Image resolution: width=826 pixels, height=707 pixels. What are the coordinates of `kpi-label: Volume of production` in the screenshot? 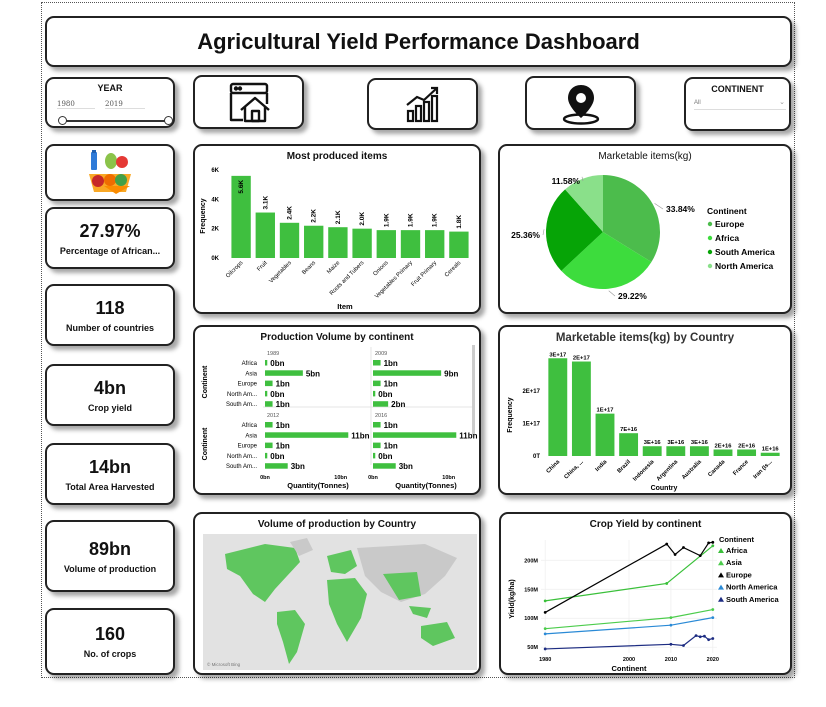 It's located at (110, 568).